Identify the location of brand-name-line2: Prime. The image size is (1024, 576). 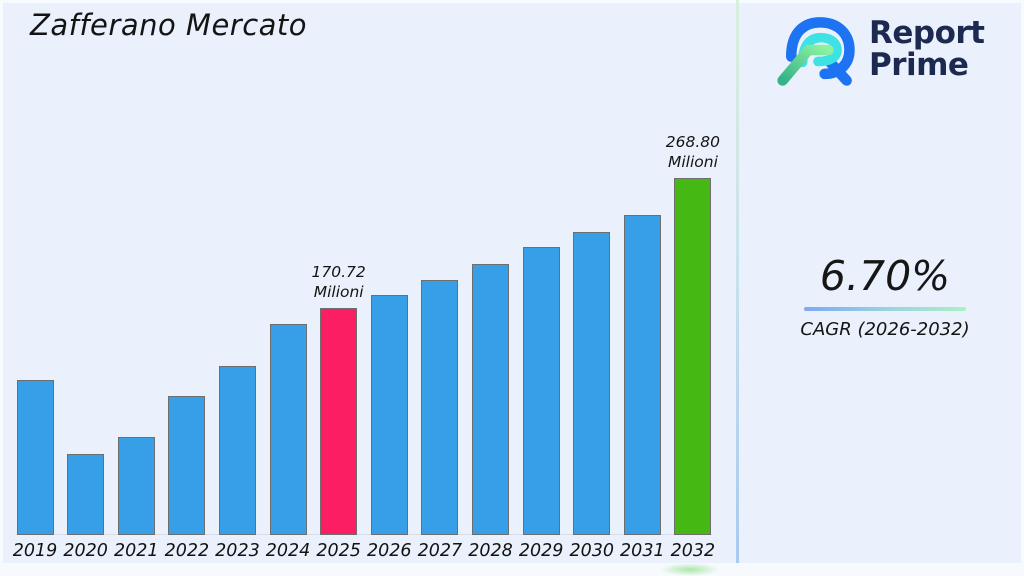
(919, 65).